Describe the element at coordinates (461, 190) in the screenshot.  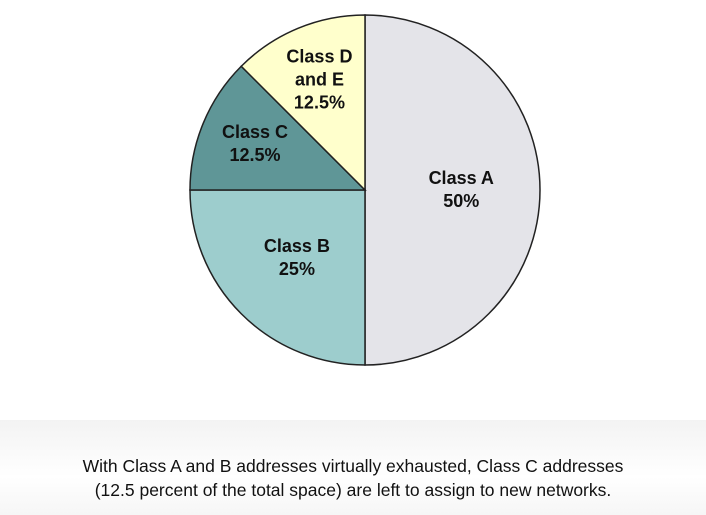
I see `slice-label: Class A 50%` at that location.